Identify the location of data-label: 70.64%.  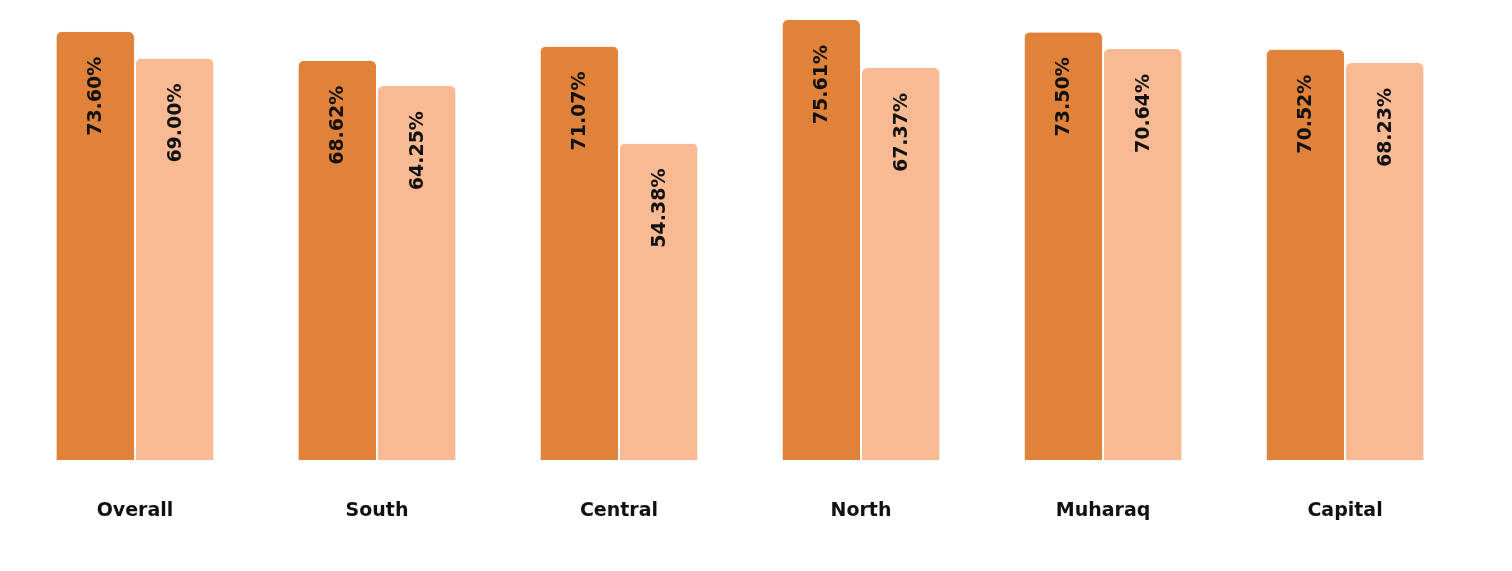
(1141, 113).